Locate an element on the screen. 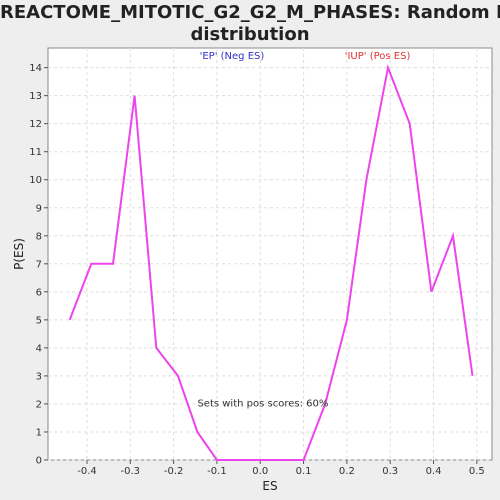  y-tick-label: 5 is located at coordinates (39, 320).